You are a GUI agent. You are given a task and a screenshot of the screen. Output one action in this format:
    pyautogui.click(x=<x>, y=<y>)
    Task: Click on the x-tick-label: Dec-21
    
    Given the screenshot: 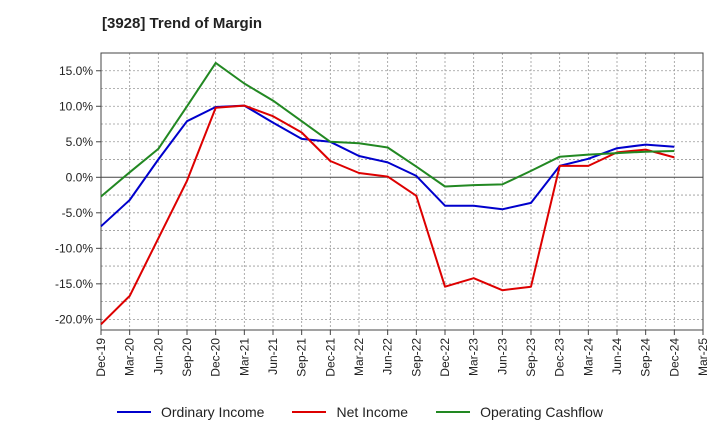 What is the action you would take?
    pyautogui.click(x=330, y=357)
    